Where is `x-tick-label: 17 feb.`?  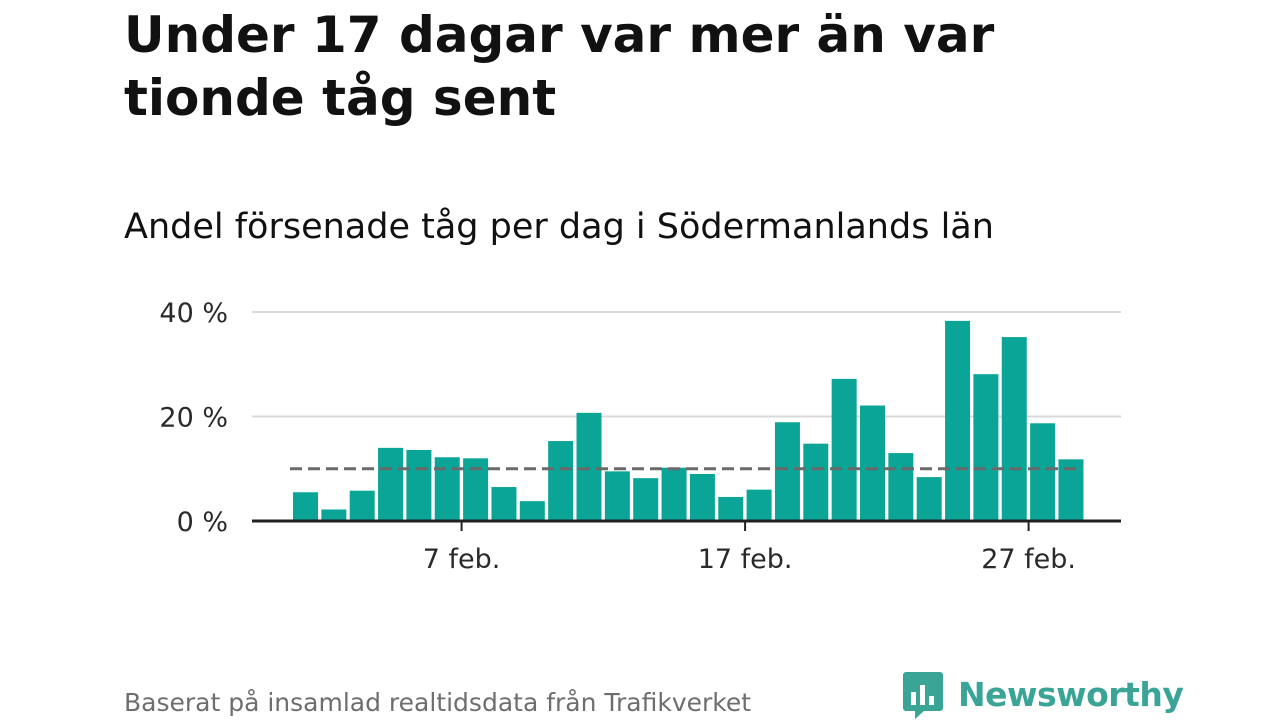
x-tick-label: 17 feb. is located at coordinates (745, 559).